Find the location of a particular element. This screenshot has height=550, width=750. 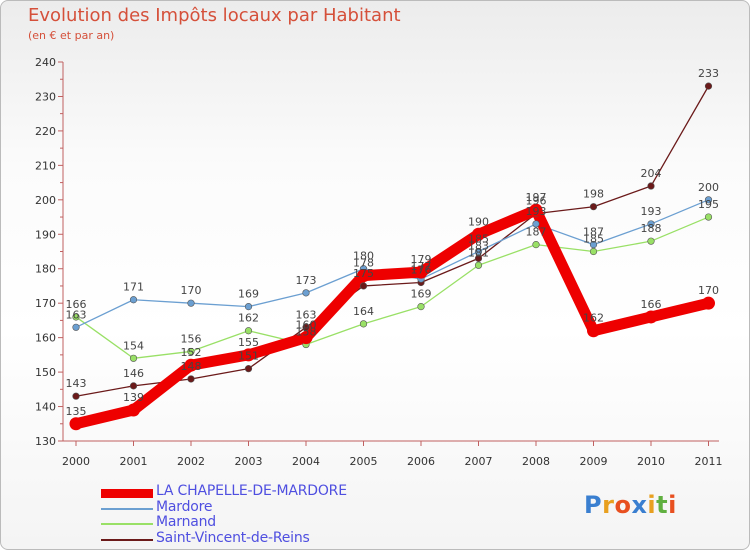

x-tick-label: 2007 is located at coordinates (479, 461).